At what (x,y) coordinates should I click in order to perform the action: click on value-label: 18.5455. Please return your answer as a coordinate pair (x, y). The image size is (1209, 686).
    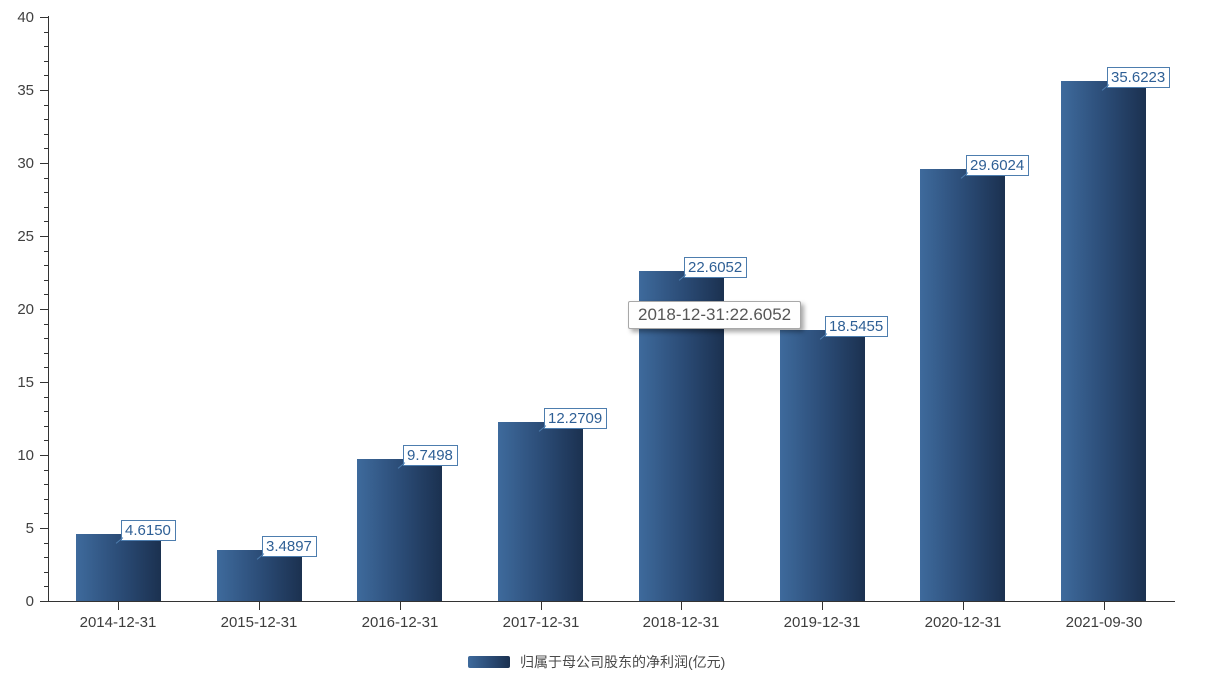
    Looking at the image, I should click on (854, 328).